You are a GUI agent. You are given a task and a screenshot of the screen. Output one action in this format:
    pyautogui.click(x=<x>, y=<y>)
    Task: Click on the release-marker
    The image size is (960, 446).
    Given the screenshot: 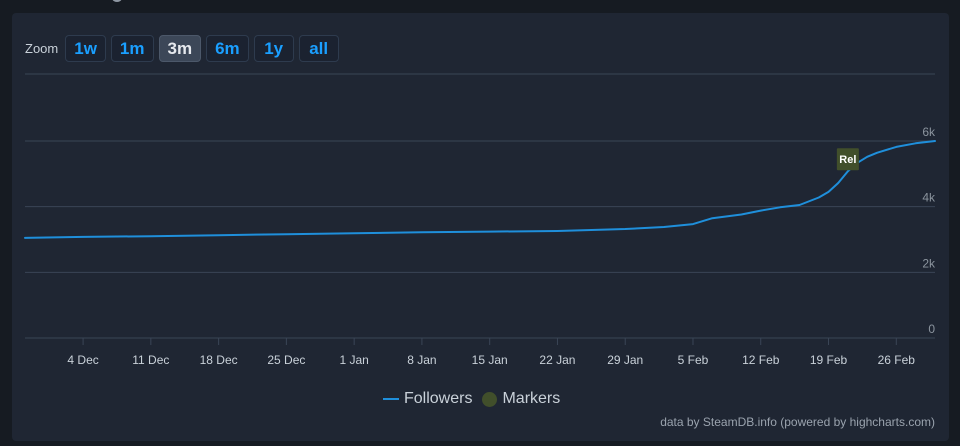 What is the action you would take?
    pyautogui.click(x=847, y=159)
    